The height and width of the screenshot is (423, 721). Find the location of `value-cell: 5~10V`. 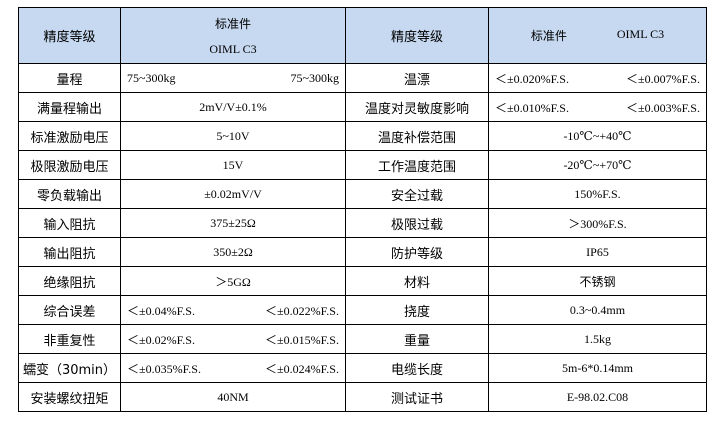

value-cell: 5~10V is located at coordinates (233, 136).